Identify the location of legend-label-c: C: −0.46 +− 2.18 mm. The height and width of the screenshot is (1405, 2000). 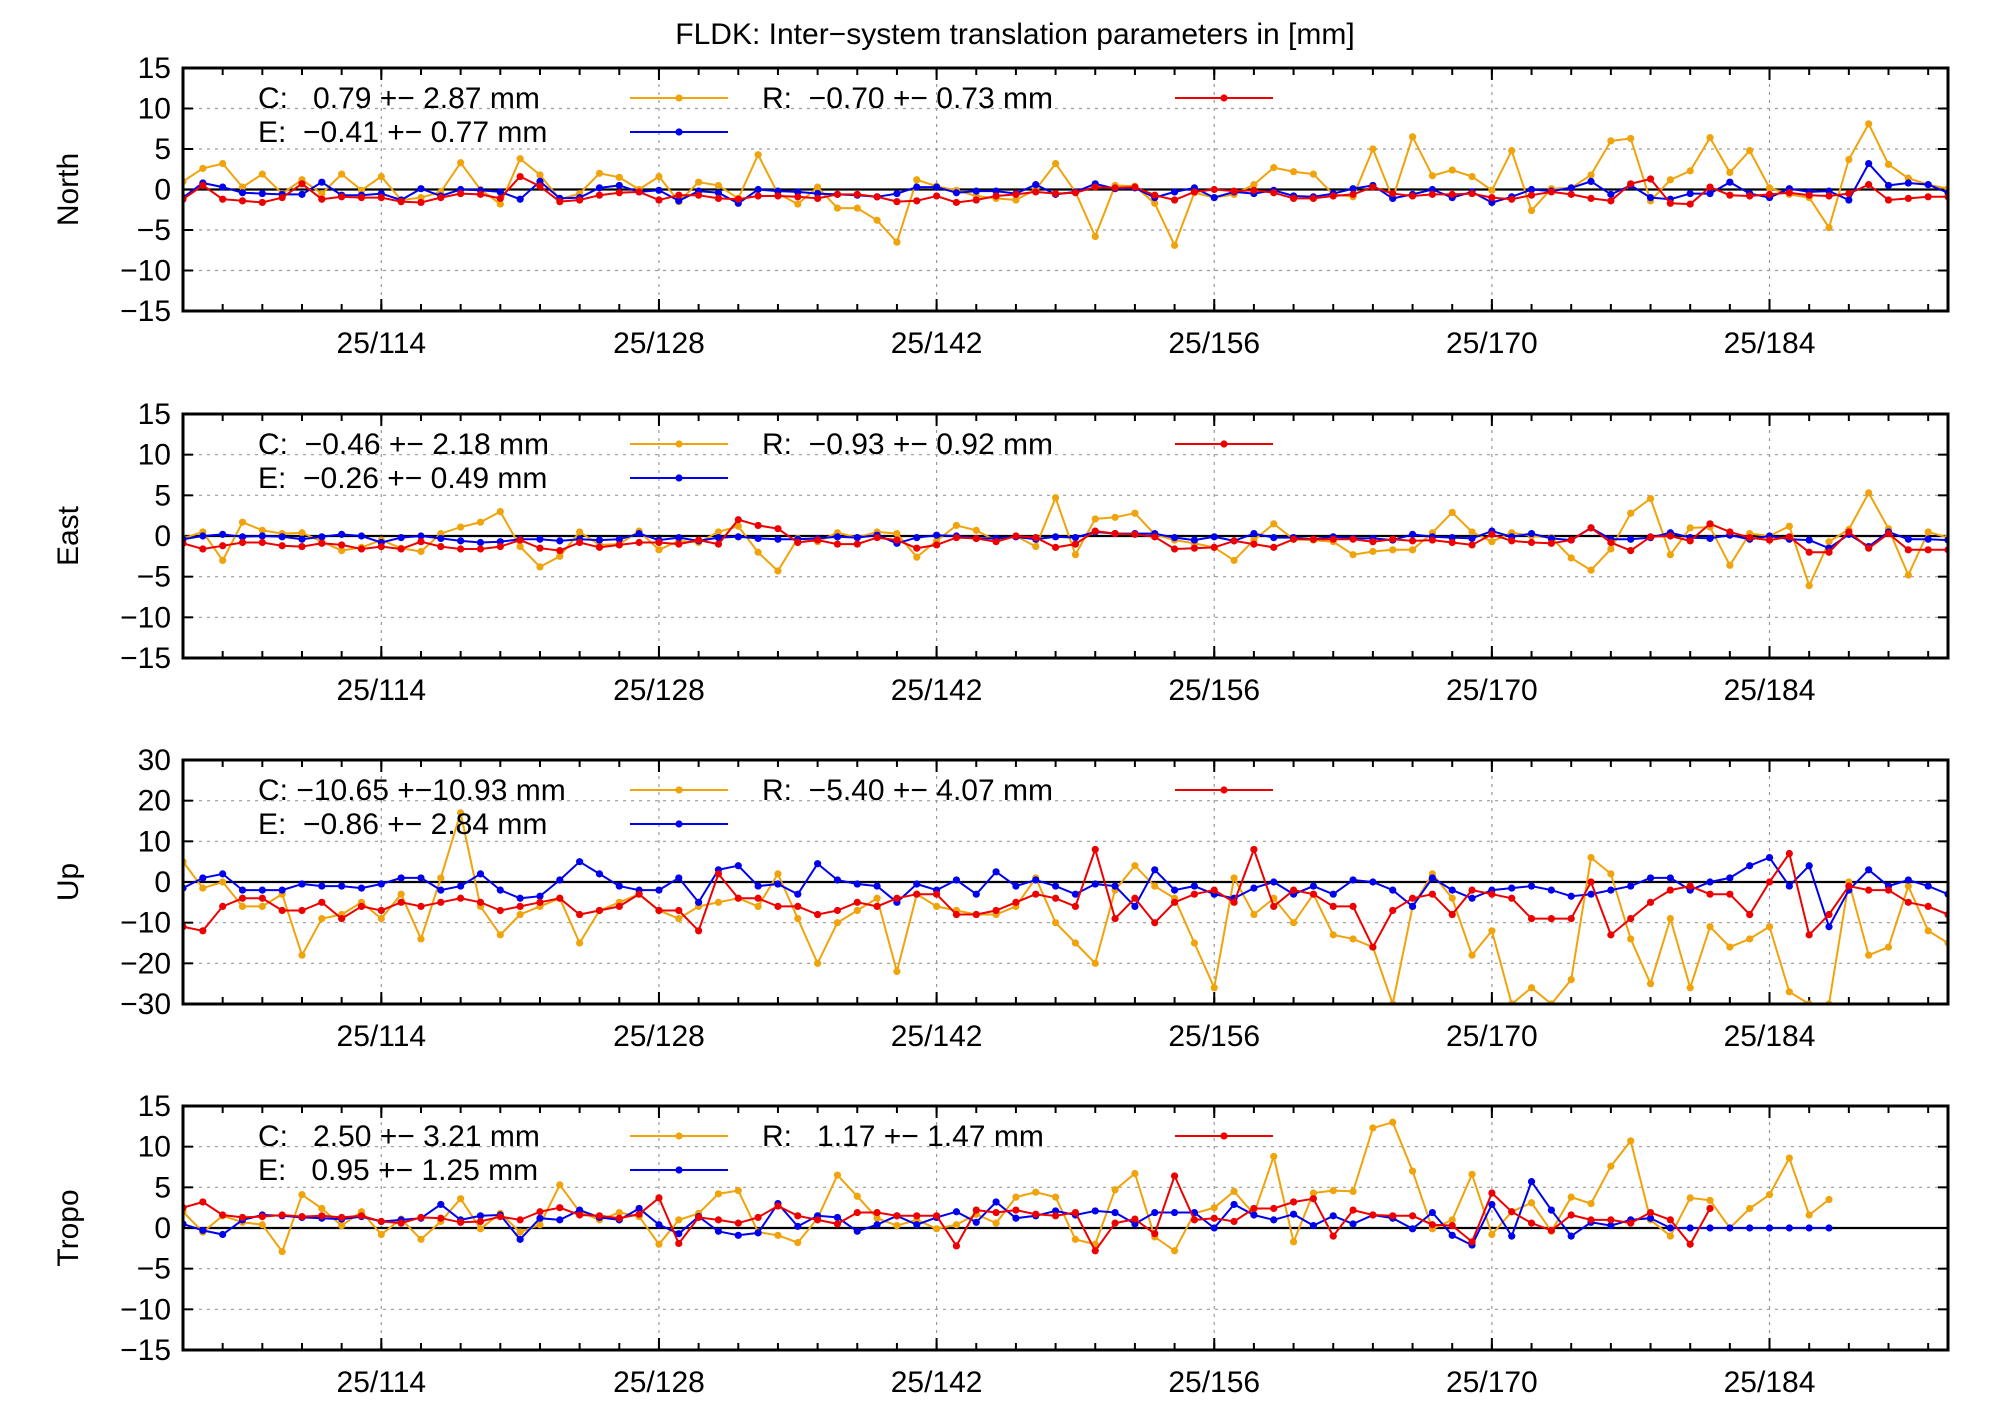
(403, 444).